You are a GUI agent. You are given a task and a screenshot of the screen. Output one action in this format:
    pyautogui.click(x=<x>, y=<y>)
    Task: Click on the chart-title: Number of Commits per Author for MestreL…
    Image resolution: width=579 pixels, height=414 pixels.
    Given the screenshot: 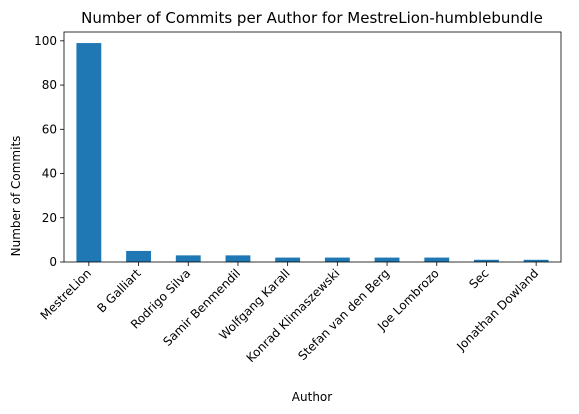 What is the action you would take?
    pyautogui.click(x=312, y=18)
    